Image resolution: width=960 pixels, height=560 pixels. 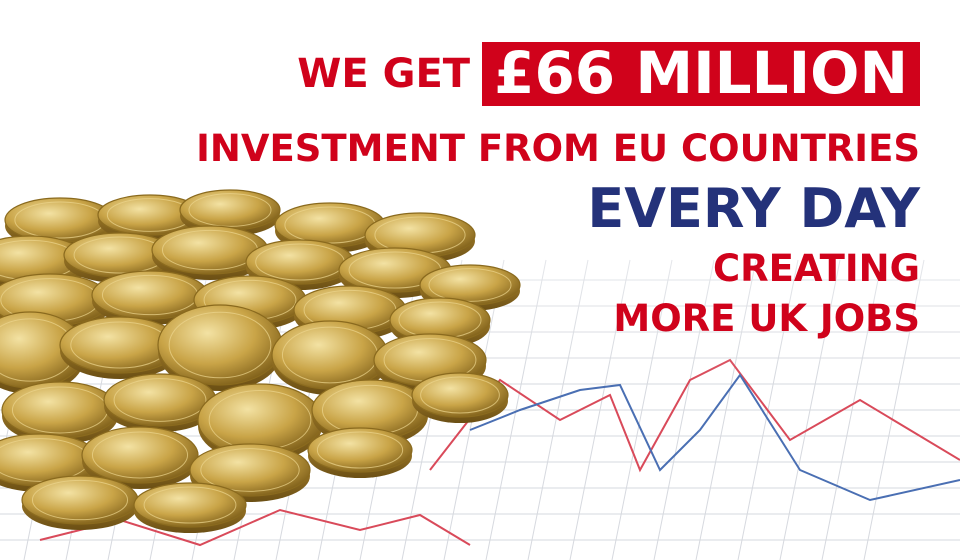 I want to click on headline-highlight-box: £66 MILLION, so click(x=701, y=74).